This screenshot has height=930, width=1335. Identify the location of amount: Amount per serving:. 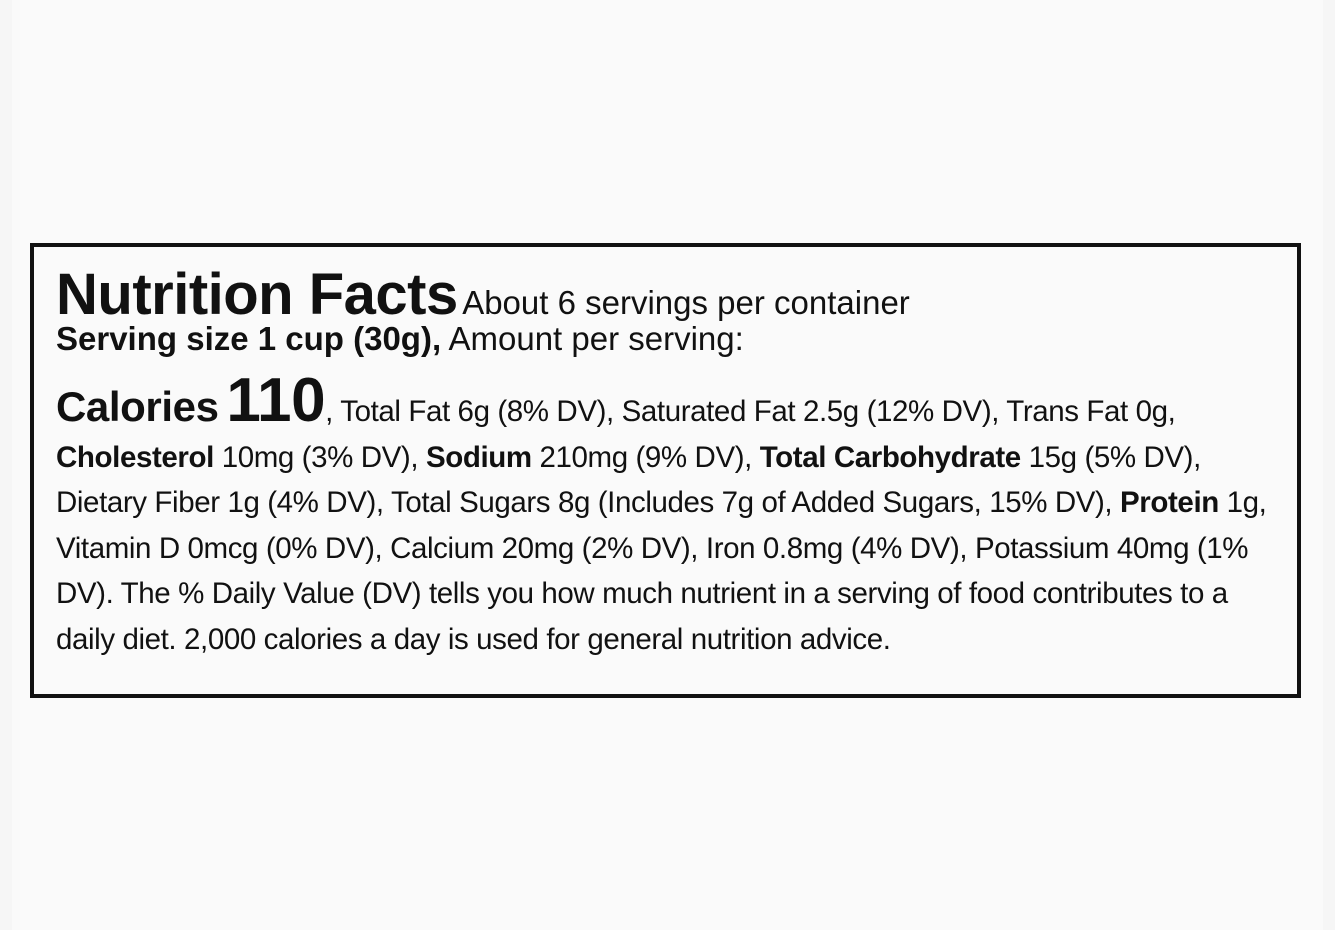
(596, 338).